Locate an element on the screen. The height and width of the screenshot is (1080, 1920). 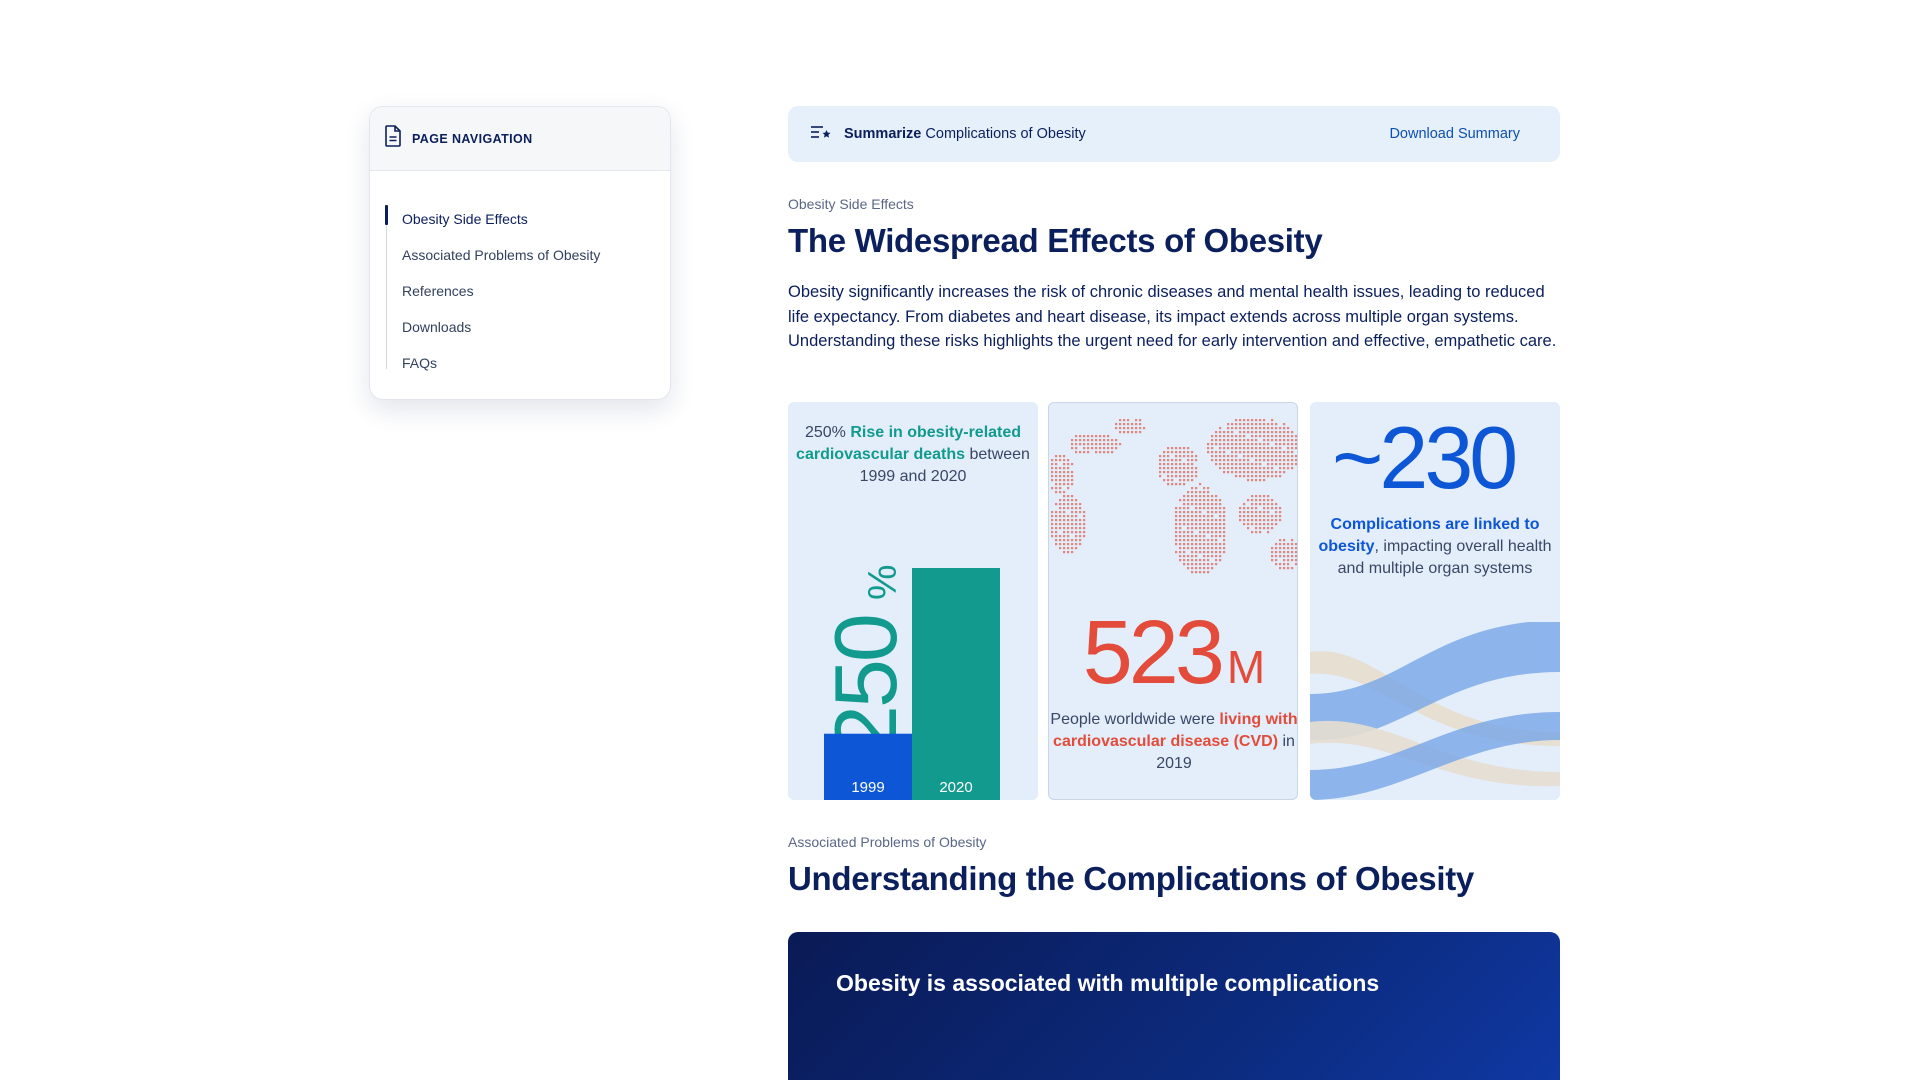
nav-item-downloads: Downloads is located at coordinates (437, 327).